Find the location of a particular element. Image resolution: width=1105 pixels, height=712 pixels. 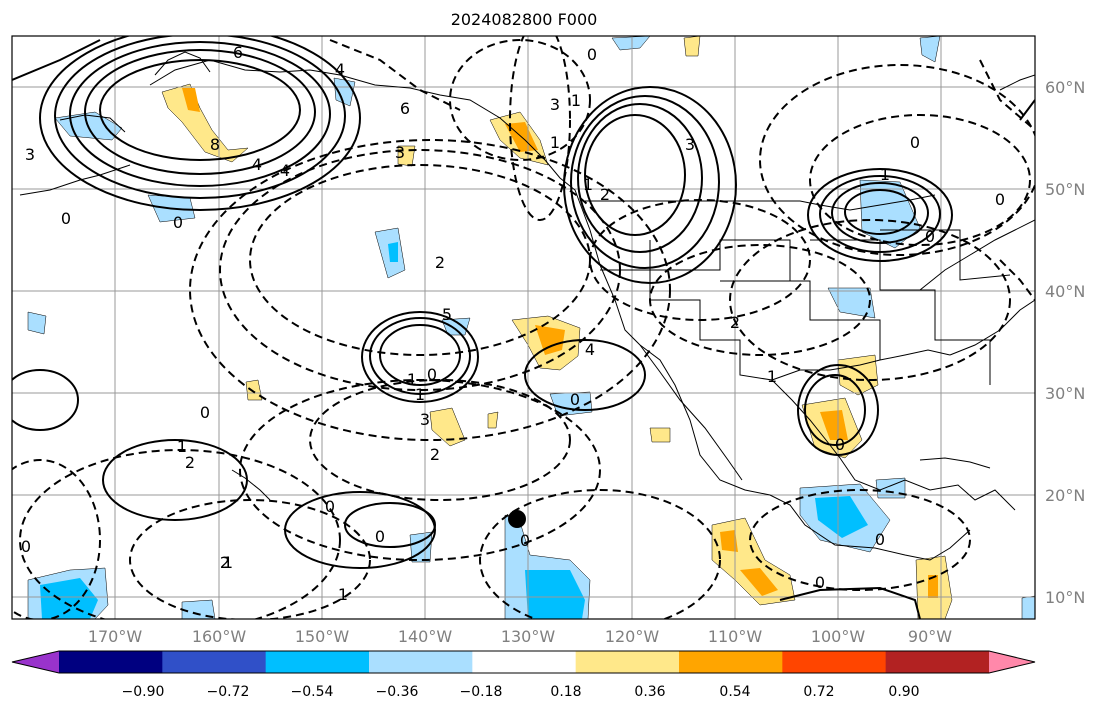

colorbar-tick-label: 0.90 is located at coordinates (903, 692).